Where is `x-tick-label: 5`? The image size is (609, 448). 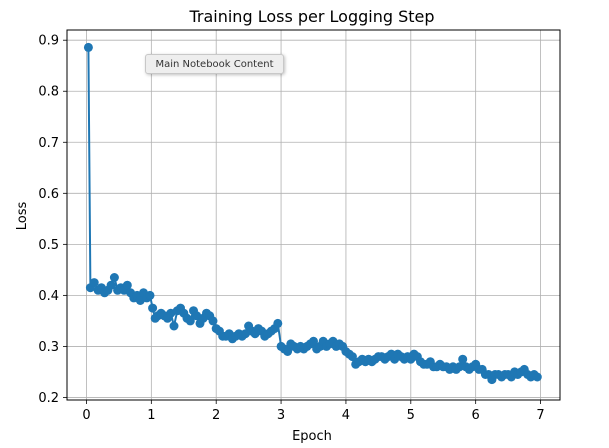 x-tick-label: 5 is located at coordinates (411, 415).